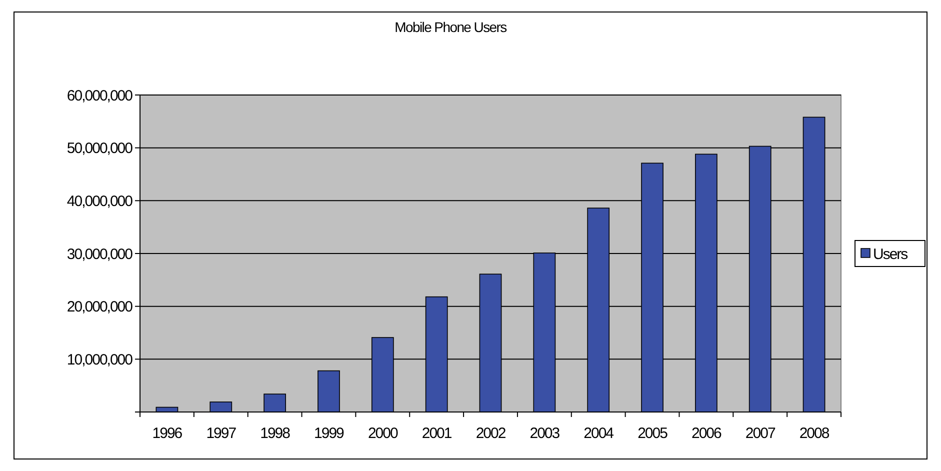  I want to click on y-tick-label: 50,000,000, so click(99, 149).